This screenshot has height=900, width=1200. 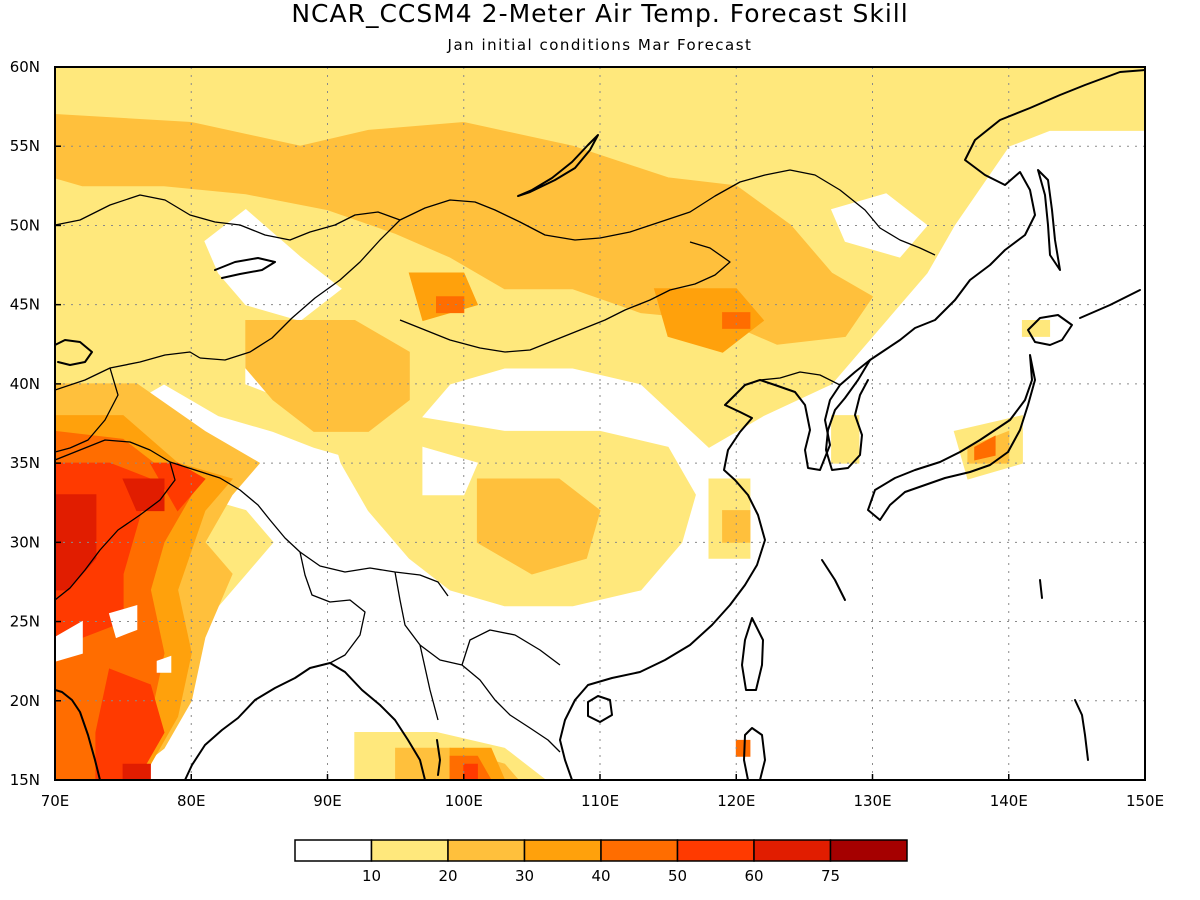 What do you see at coordinates (74, 352) in the screenshot?
I see `aral-sea-outline` at bounding box center [74, 352].